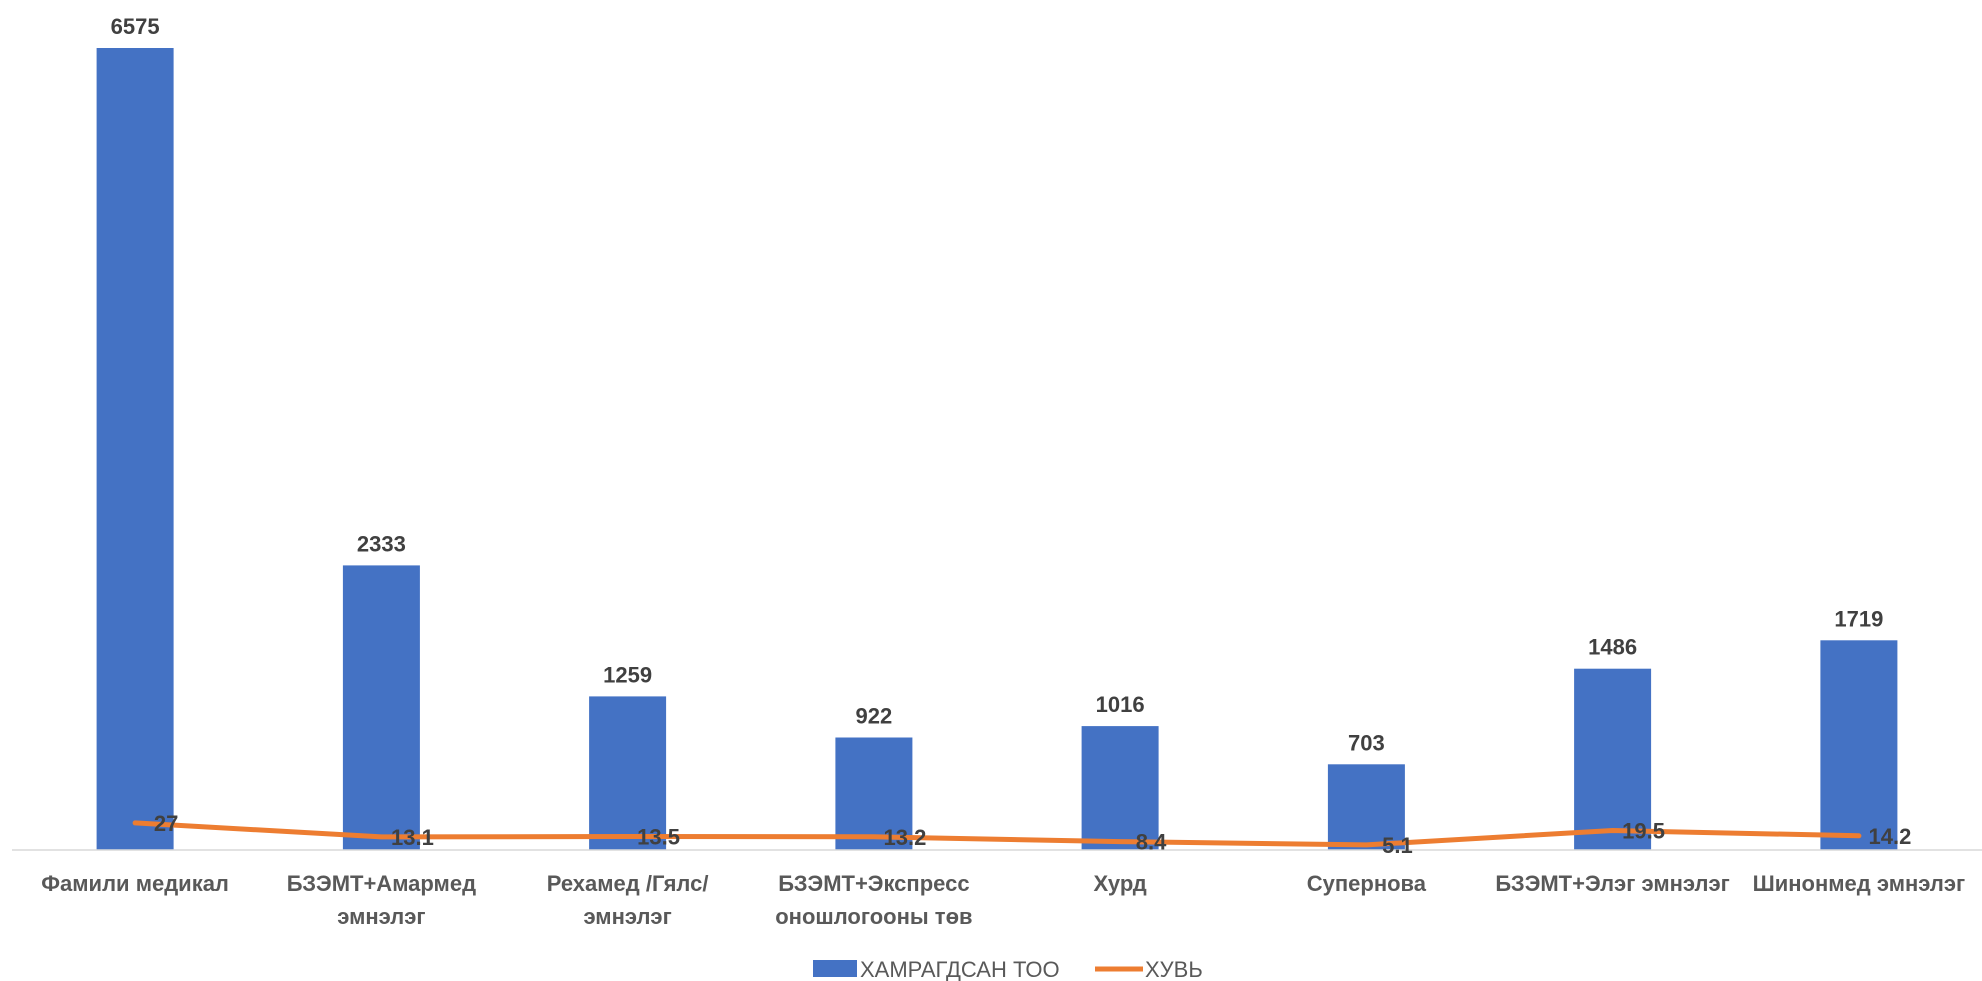  I want to click on bar-value-label: 6575, so click(135, 26).